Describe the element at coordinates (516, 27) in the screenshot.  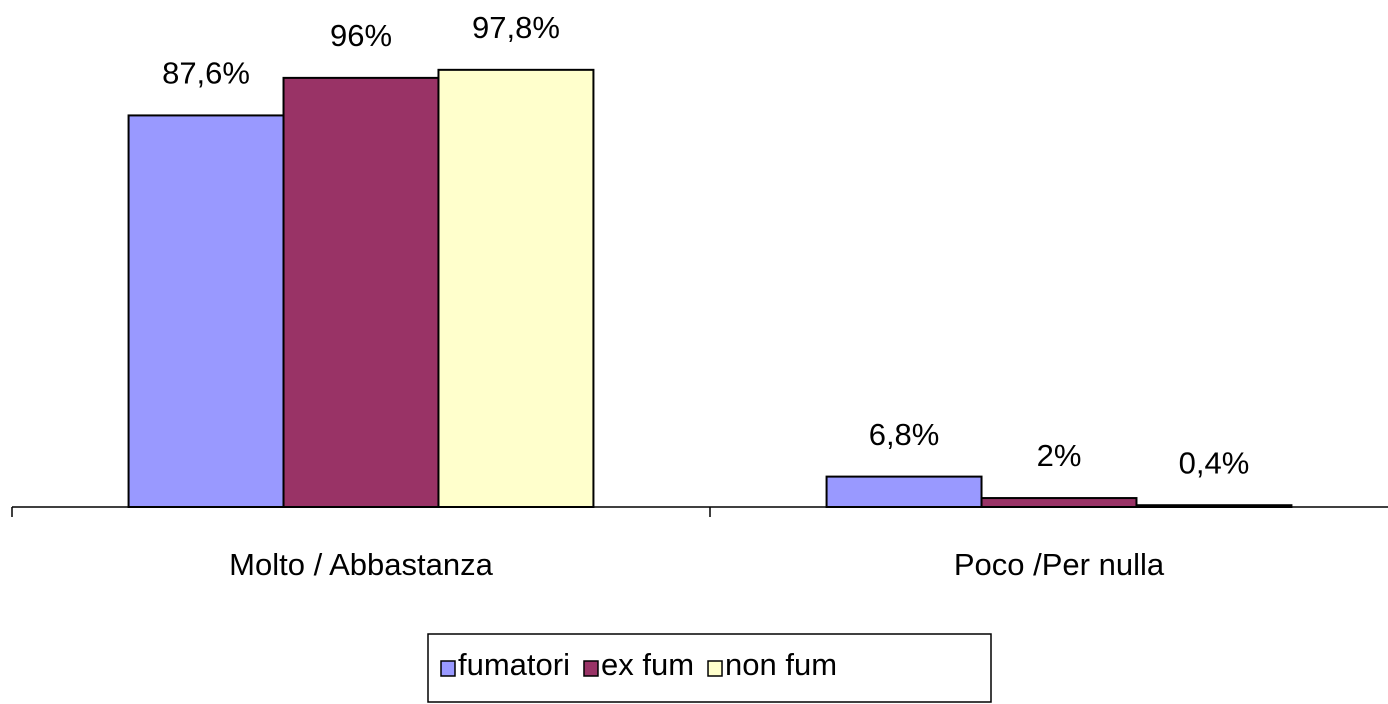
I see `data-label: 97,8%` at that location.